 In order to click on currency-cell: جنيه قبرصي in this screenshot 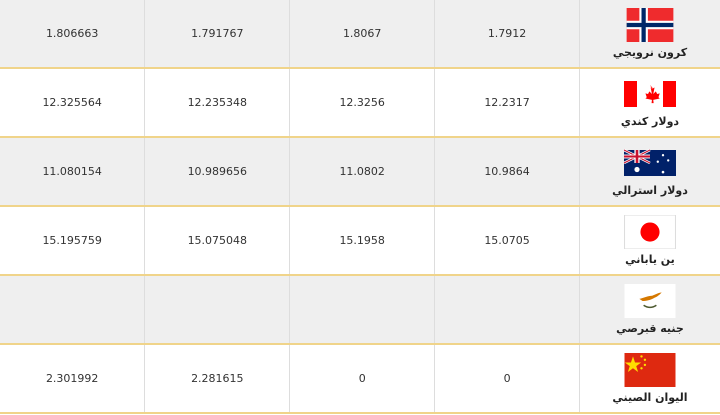, I will do `click(649, 310)`.